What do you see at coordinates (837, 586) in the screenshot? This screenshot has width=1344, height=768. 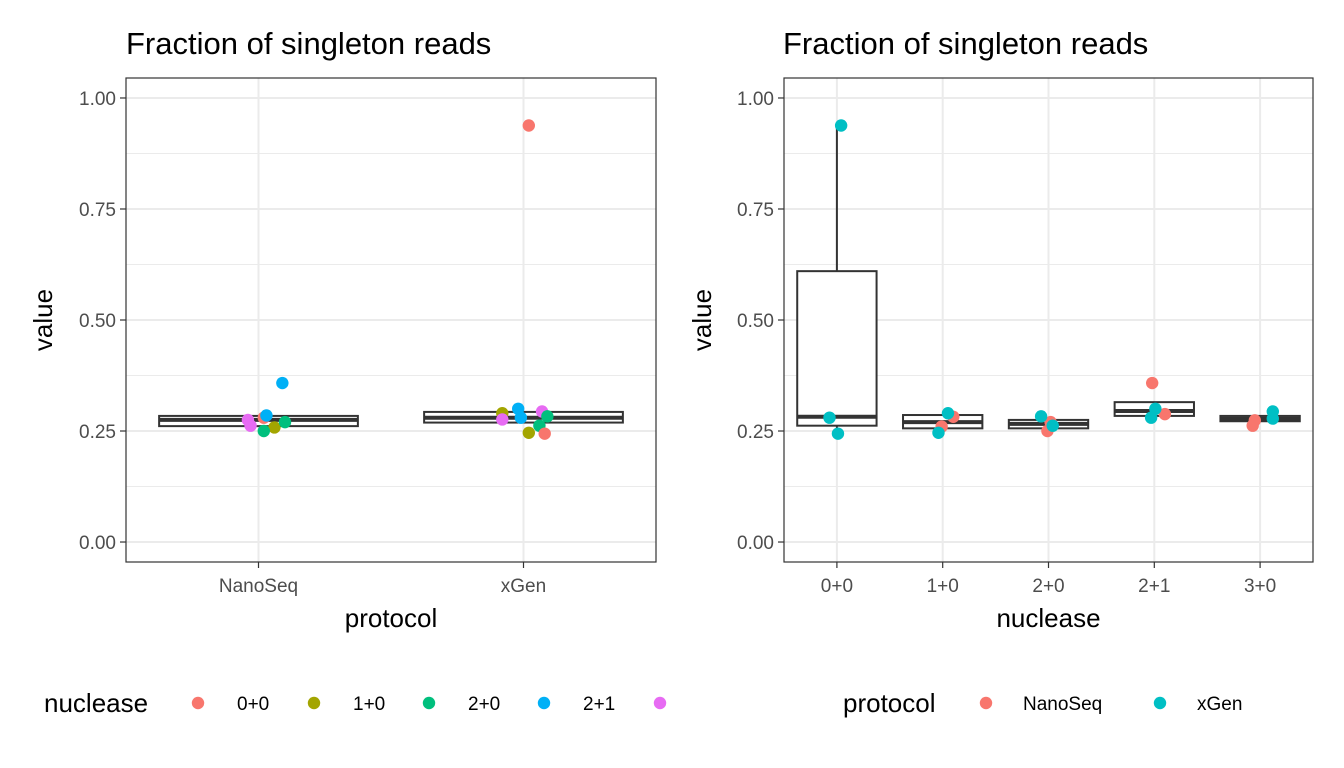 I see `x-tick-label: 0+0` at bounding box center [837, 586].